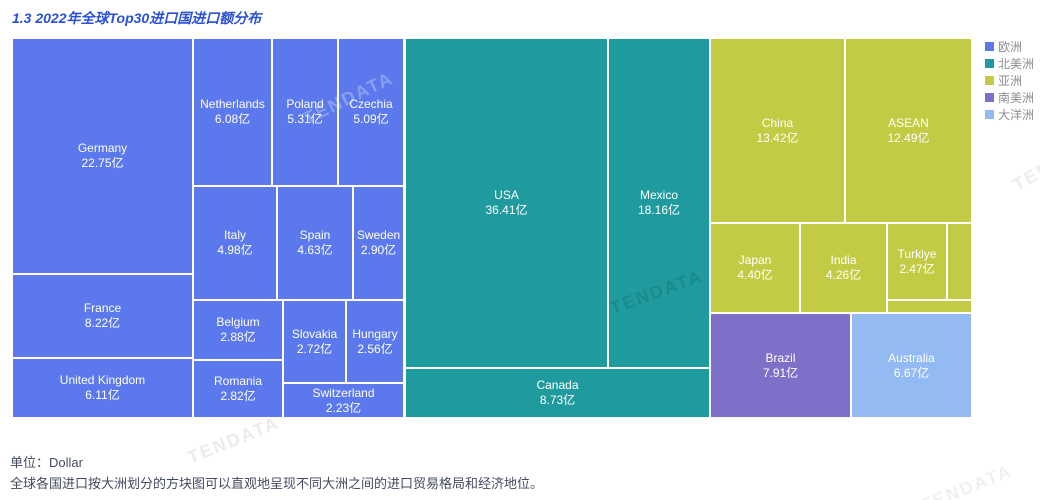 This screenshot has height=500, width=1040. I want to click on treemap-cell-china: China 13.42亿, so click(777, 130).